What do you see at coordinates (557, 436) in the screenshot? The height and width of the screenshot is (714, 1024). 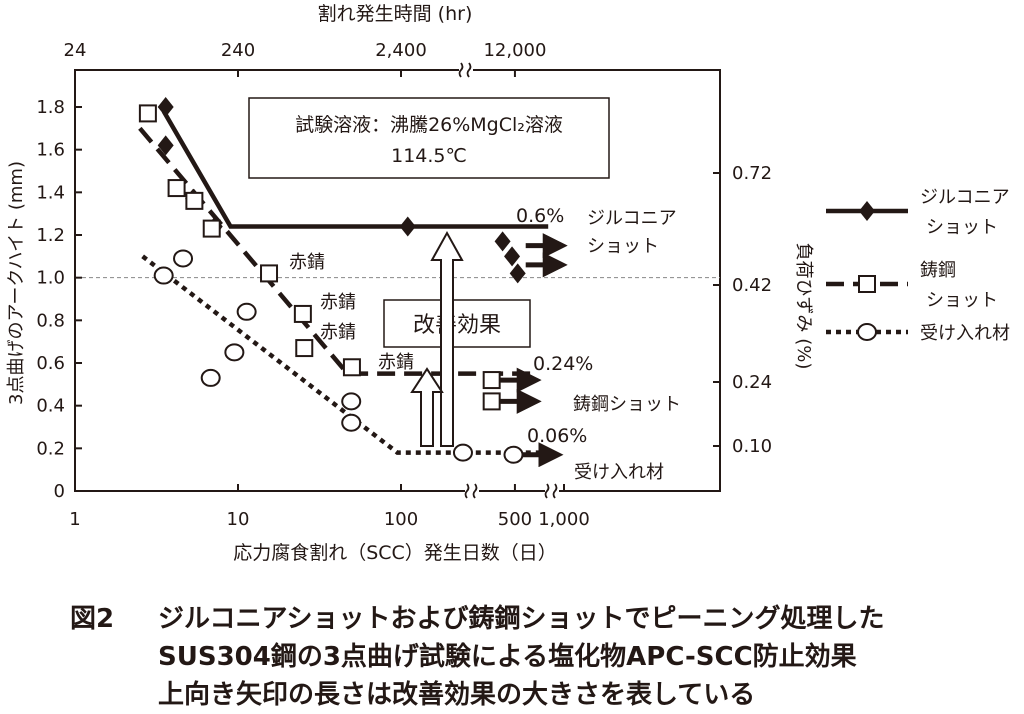 I see `asreceived-strain-label: 0.06%` at bounding box center [557, 436].